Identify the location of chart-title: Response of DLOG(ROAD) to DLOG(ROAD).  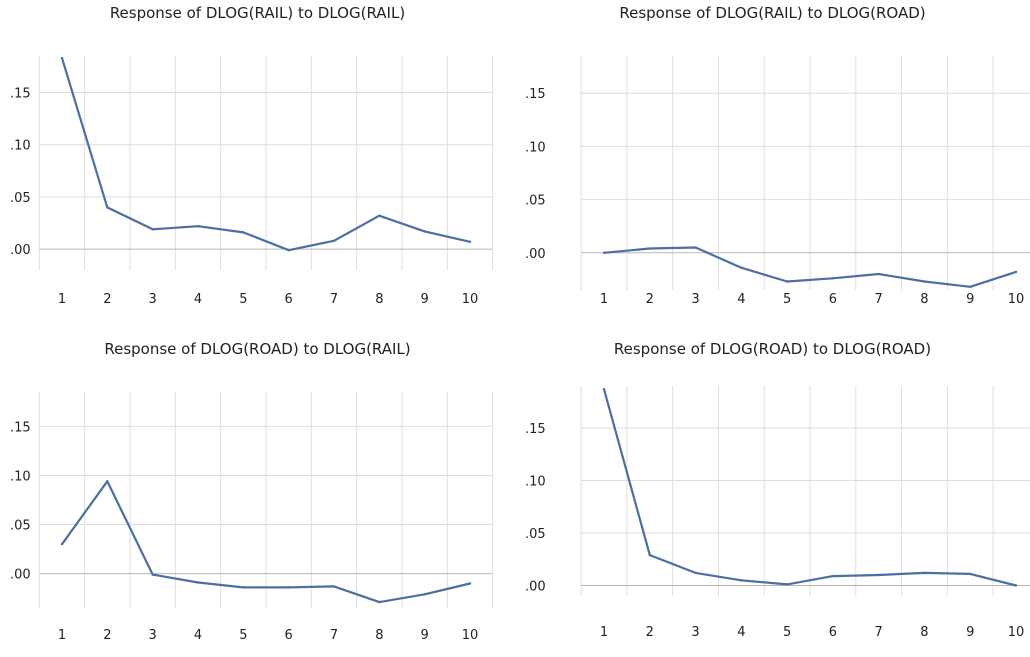
(772, 349).